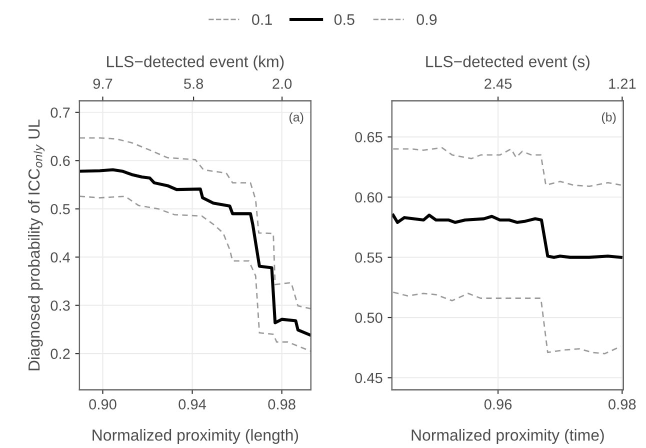 The width and height of the screenshot is (646, 448). I want to click on x2-tick-label: 2.45, so click(498, 83).